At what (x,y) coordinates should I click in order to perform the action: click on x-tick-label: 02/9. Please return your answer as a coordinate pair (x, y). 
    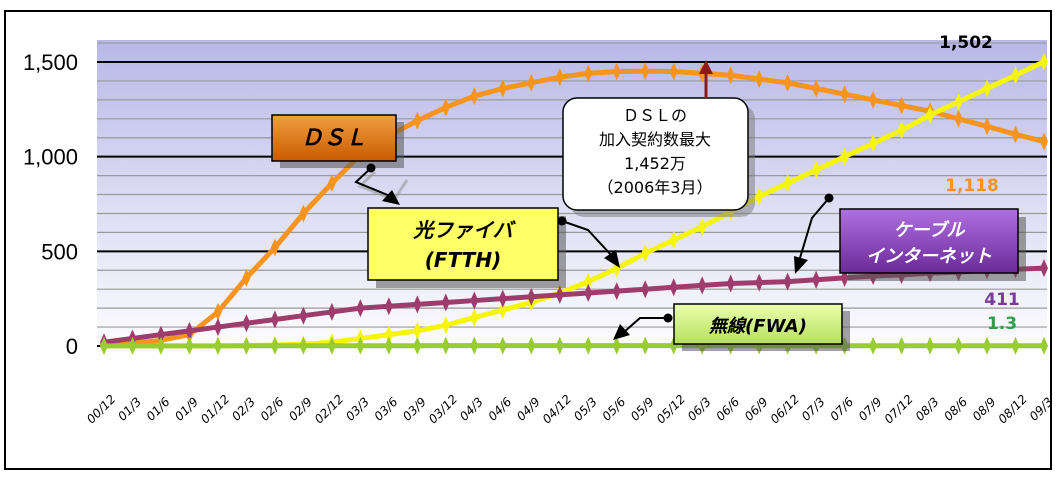
    Looking at the image, I should click on (300, 409).